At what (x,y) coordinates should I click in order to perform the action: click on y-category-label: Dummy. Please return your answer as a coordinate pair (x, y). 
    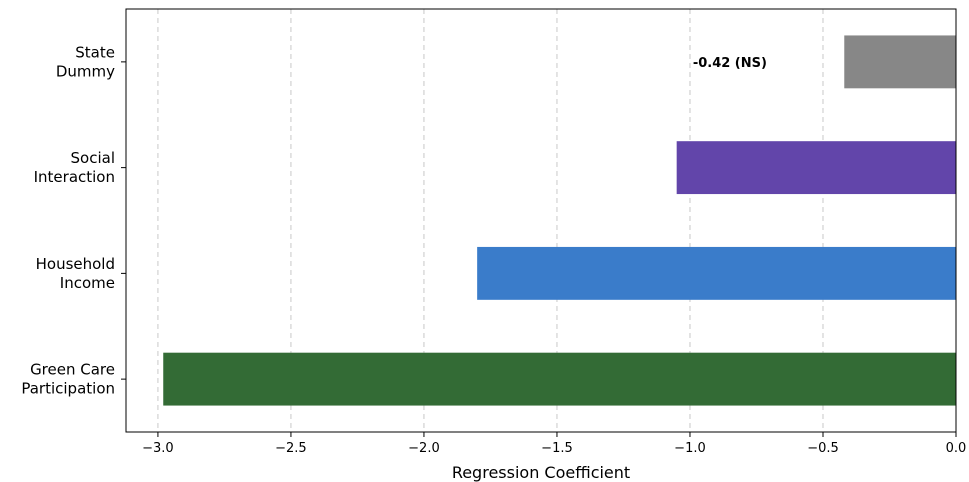
    Looking at the image, I should click on (85, 71).